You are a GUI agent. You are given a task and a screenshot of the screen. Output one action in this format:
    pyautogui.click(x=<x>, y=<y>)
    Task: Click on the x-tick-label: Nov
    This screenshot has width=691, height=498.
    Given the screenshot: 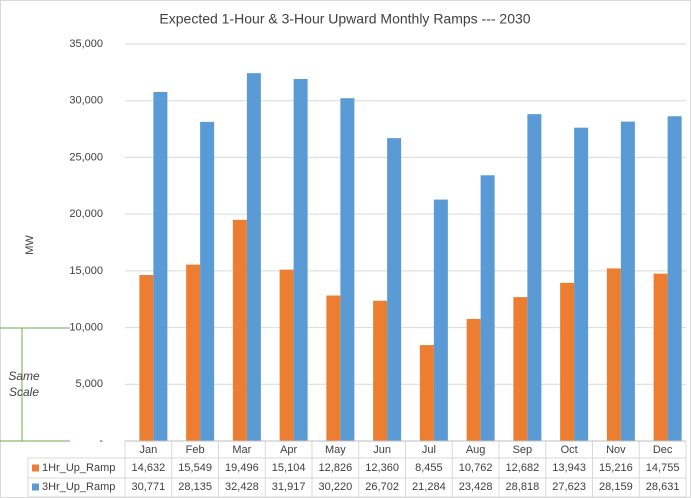 What is the action you would take?
    pyautogui.click(x=616, y=450)
    